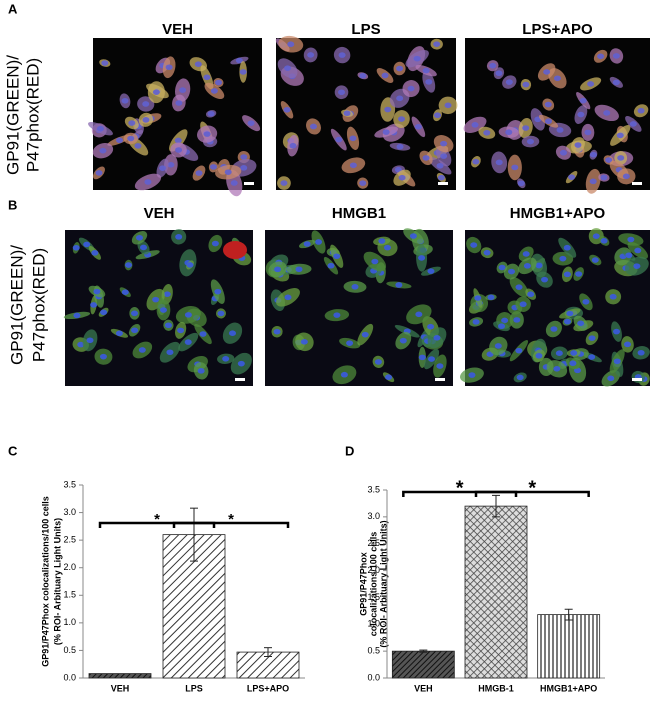  Describe the element at coordinates (365, 29) in the screenshot. I see `image-label: LPS` at that location.